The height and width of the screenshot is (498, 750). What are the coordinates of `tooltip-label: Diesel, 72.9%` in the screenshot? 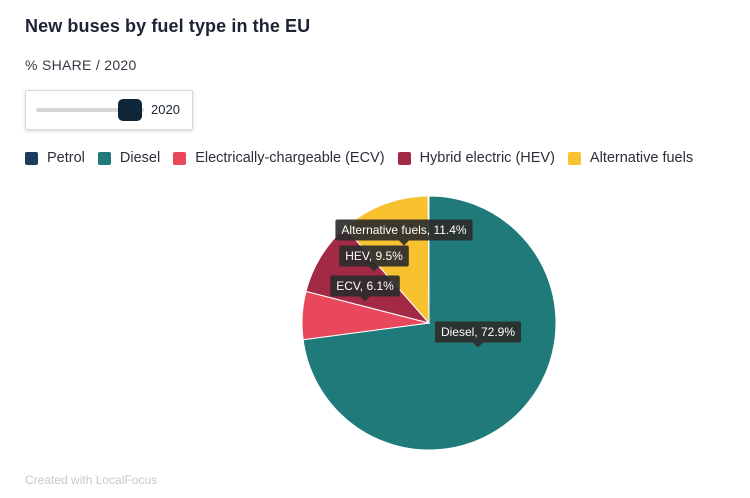 It's located at (478, 332).